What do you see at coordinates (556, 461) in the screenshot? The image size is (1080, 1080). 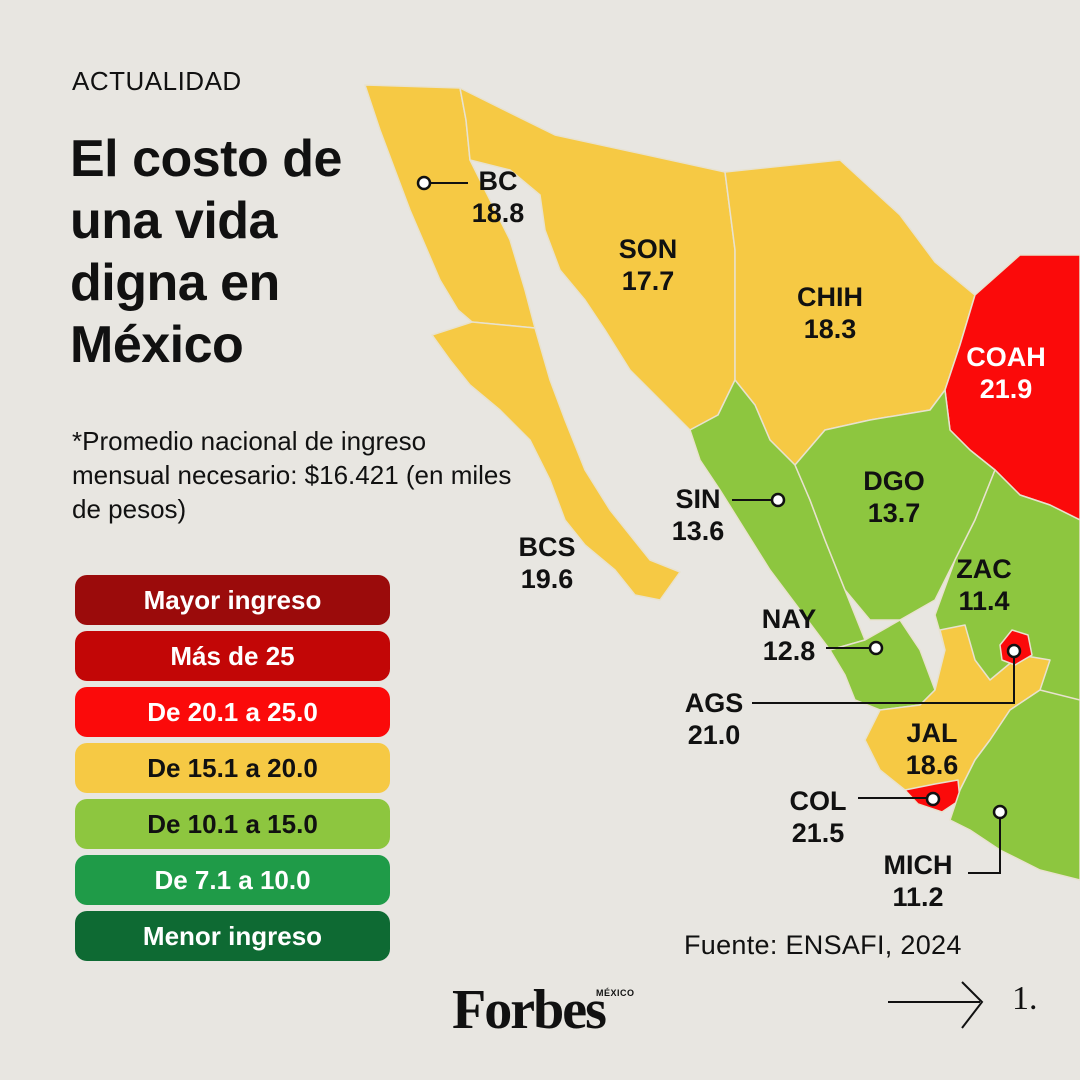 I see `state-bcs` at bounding box center [556, 461].